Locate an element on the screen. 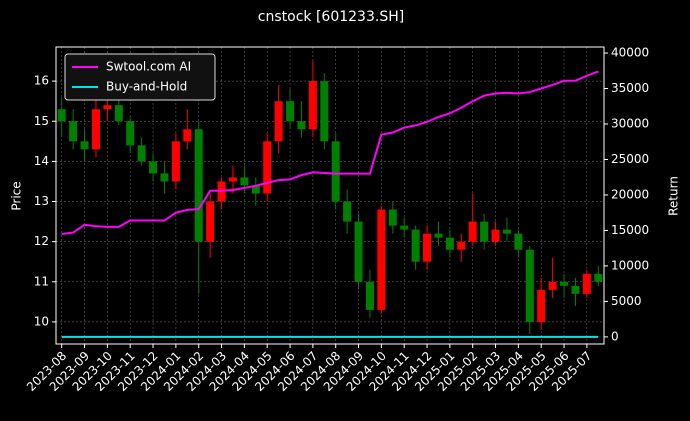 The width and height of the screenshot is (690, 421). y2-axis-label: Return is located at coordinates (674, 196).